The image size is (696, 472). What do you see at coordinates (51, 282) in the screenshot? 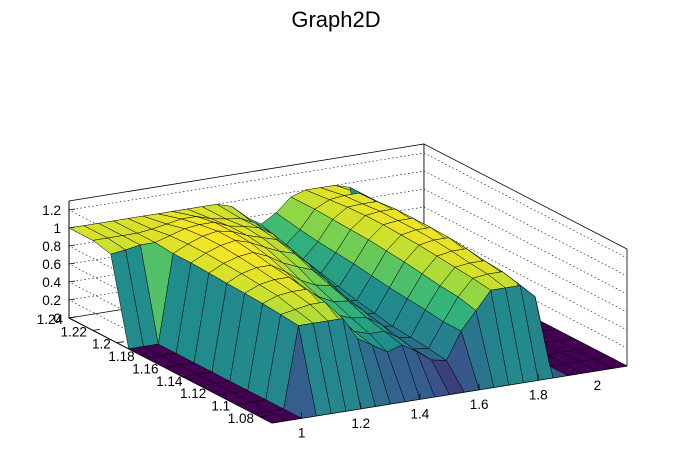
I see `z-tick-label: 0.4` at bounding box center [51, 282].